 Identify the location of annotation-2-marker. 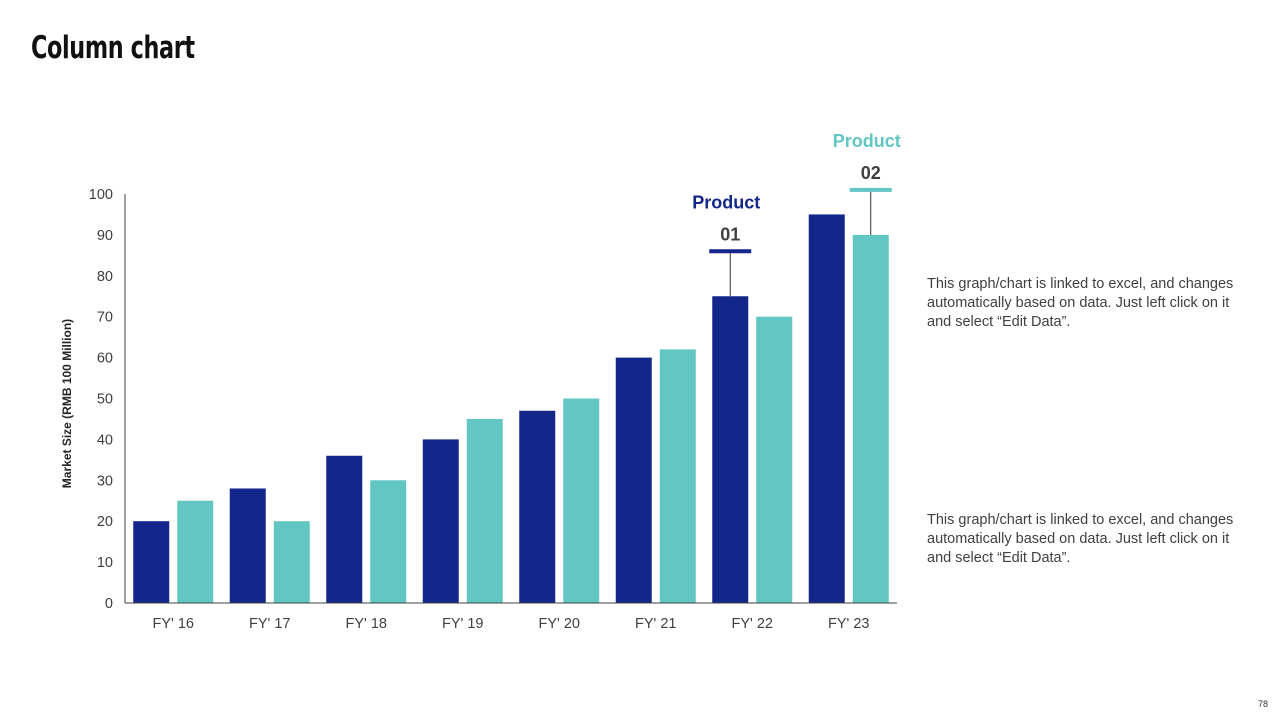
(870, 189).